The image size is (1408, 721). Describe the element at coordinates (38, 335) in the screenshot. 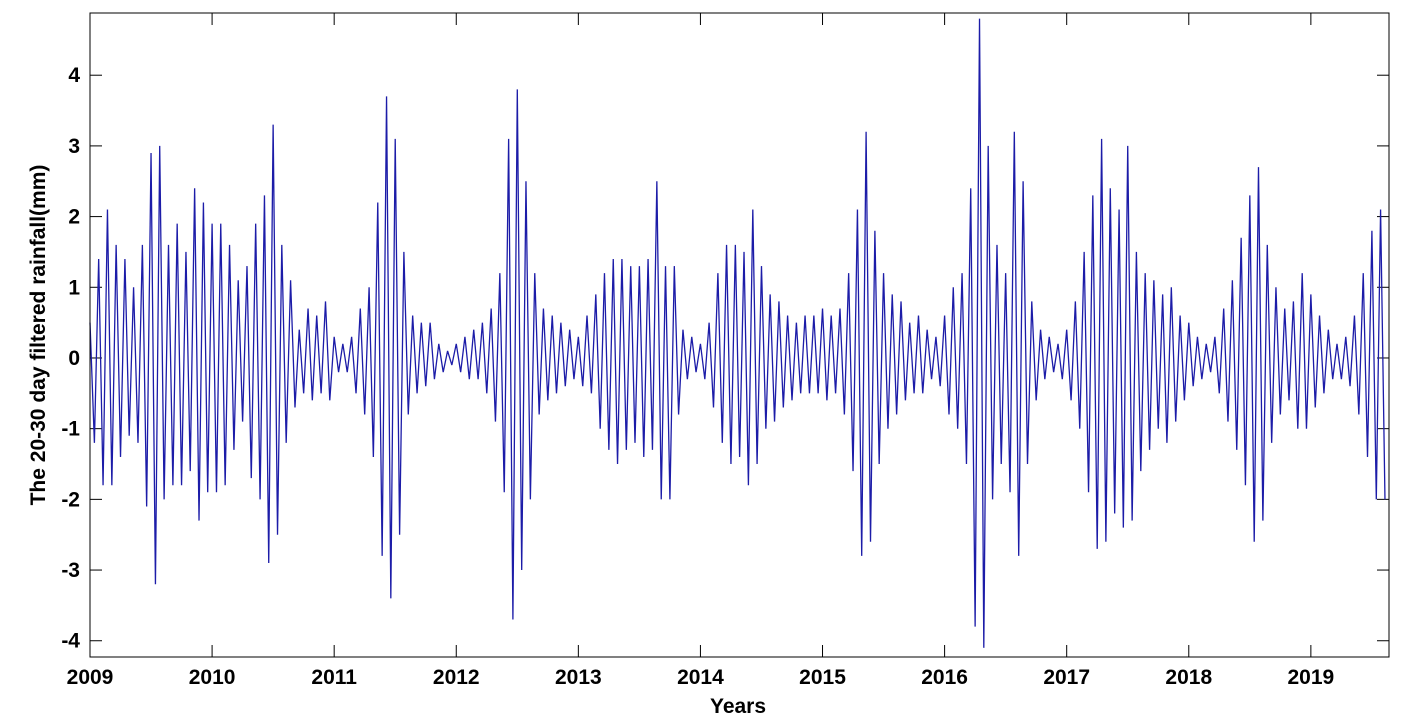

I see `y-axis-label: The 20-30 day filtered rainfall(mm)` at that location.